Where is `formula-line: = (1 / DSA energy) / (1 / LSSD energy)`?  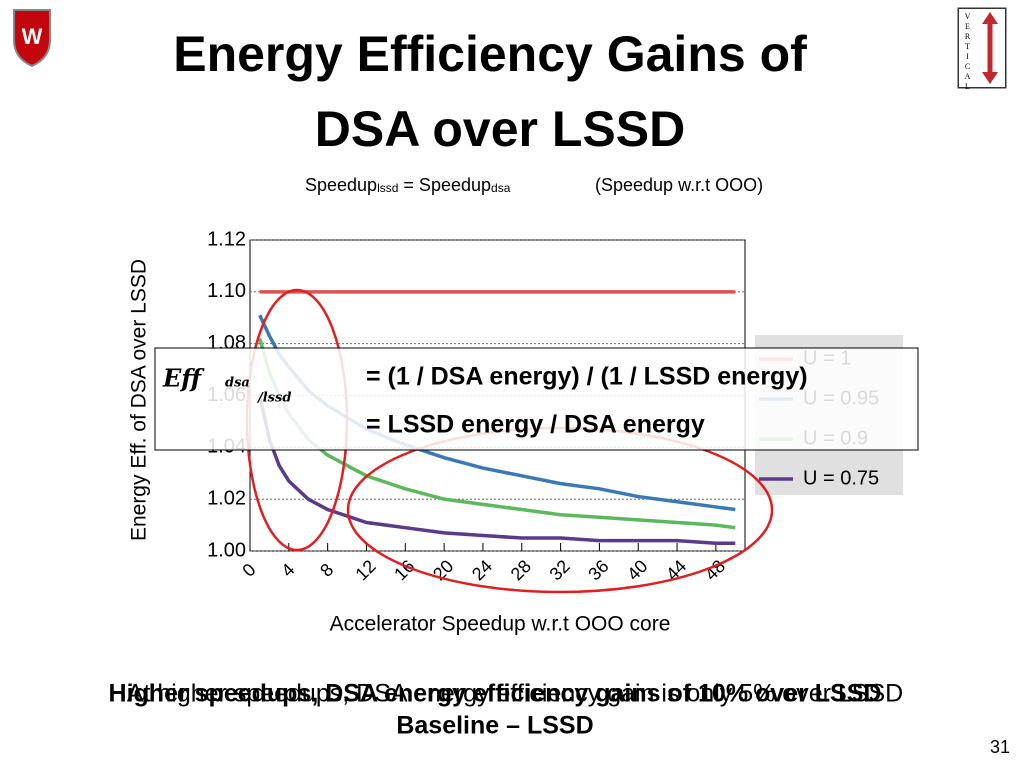
formula-line: = (1 / DSA energy) / (1 / LSSD energy) is located at coordinates (587, 377).